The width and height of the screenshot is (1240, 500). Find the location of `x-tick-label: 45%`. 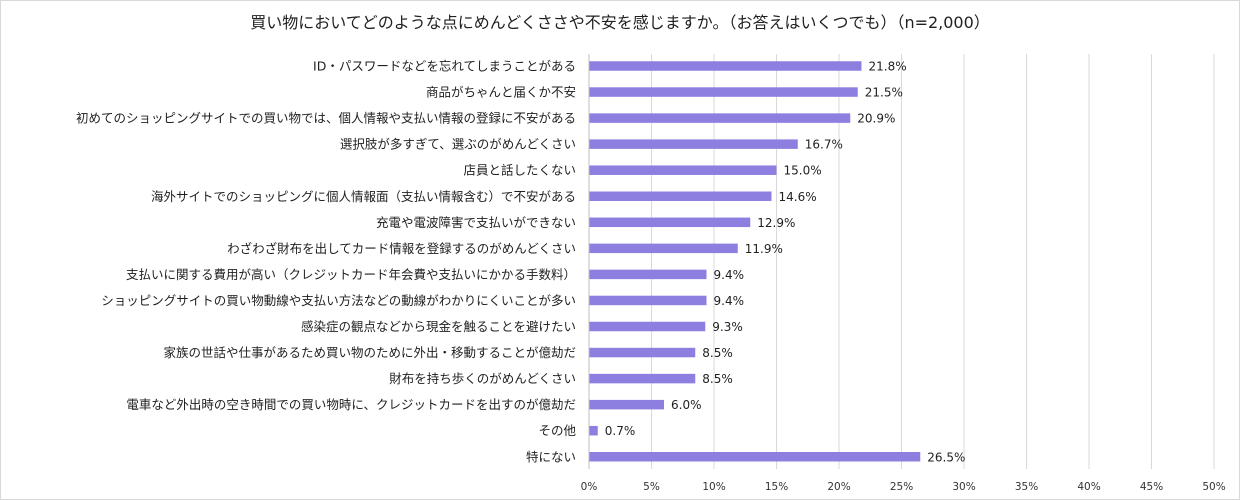

x-tick-label: 45% is located at coordinates (1151, 487).